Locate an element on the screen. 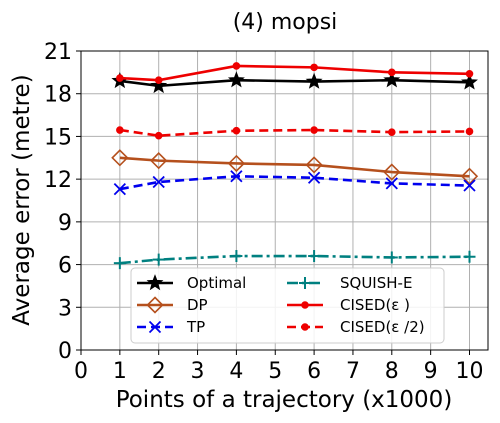 The height and width of the screenshot is (423, 500). x-tick-label: 6 is located at coordinates (314, 371).